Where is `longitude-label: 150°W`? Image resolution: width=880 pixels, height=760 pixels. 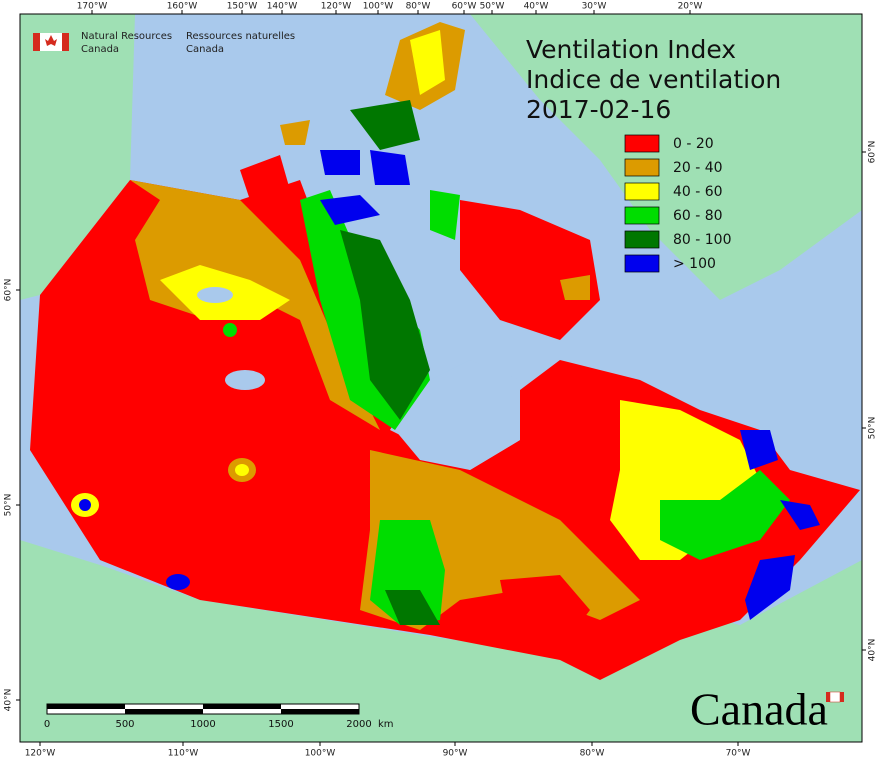 longitude-label: 150°W is located at coordinates (242, 7).